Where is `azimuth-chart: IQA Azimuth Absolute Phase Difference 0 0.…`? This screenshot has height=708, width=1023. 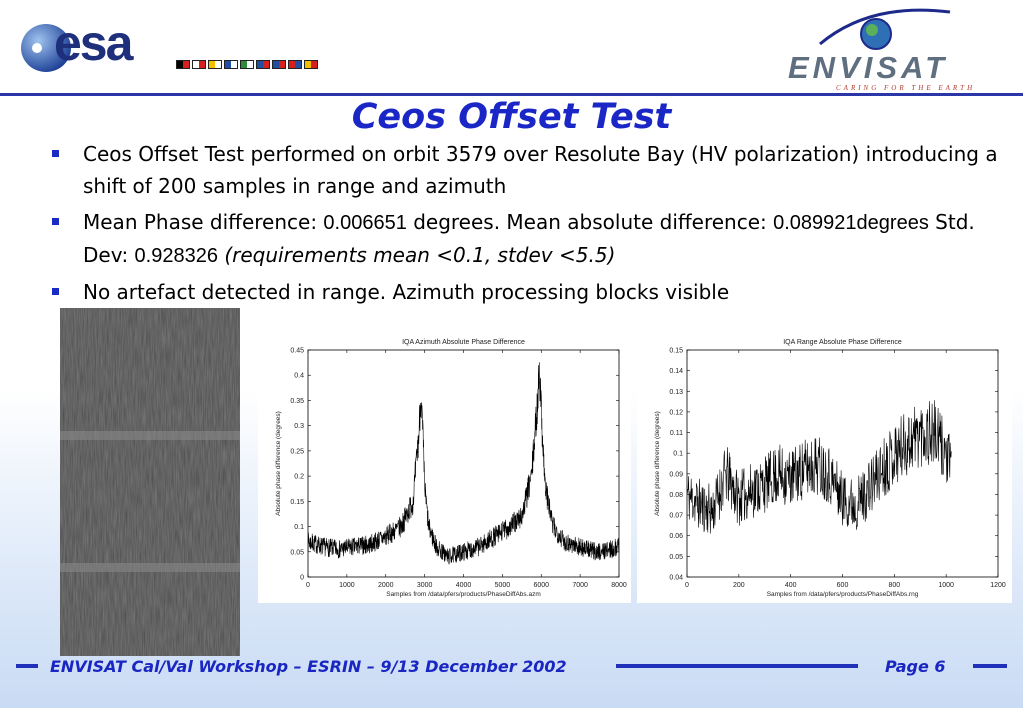 azimuth-chart: IQA Azimuth Absolute Phase Difference 0 0.… is located at coordinates (444, 466).